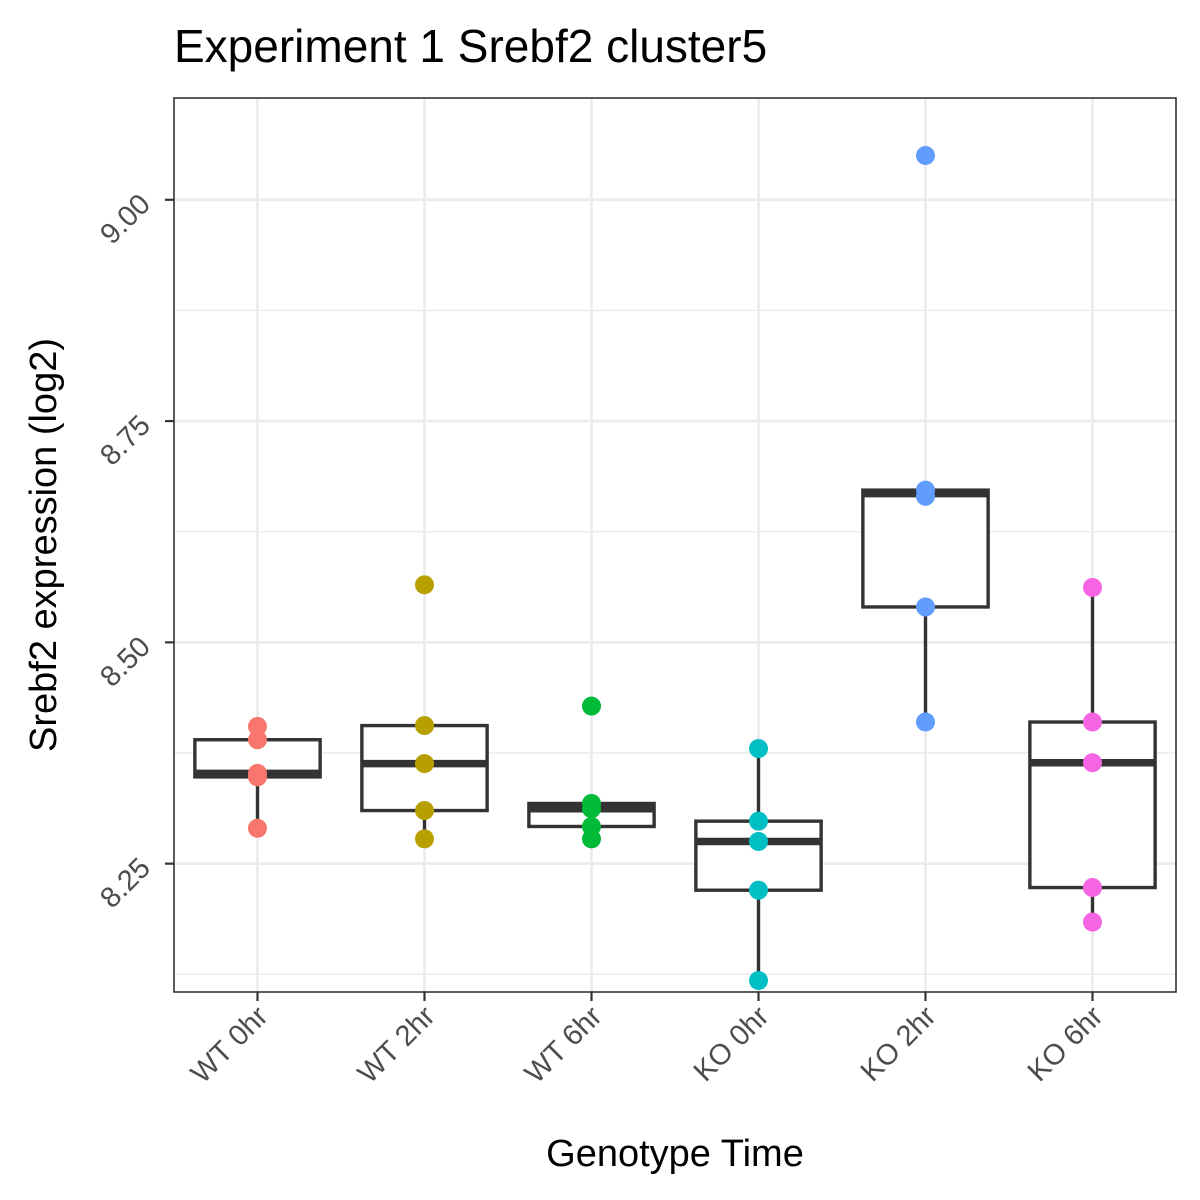  I want to click on x-axis-title: Genotype Time, so click(675, 1154).